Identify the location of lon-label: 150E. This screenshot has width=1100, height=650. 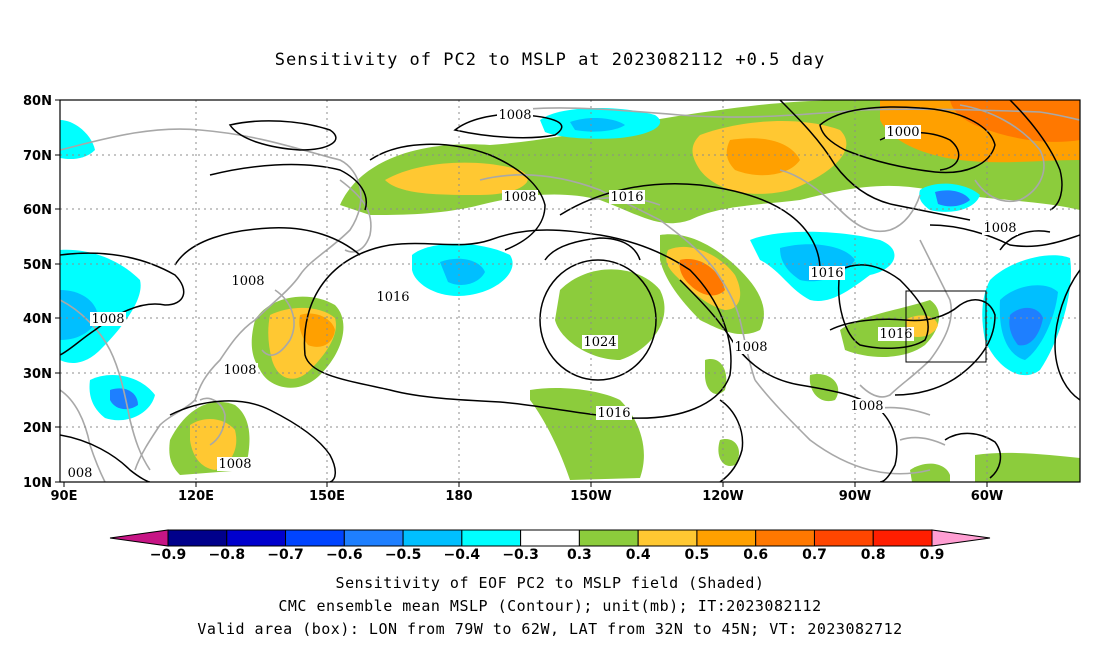
(327, 496).